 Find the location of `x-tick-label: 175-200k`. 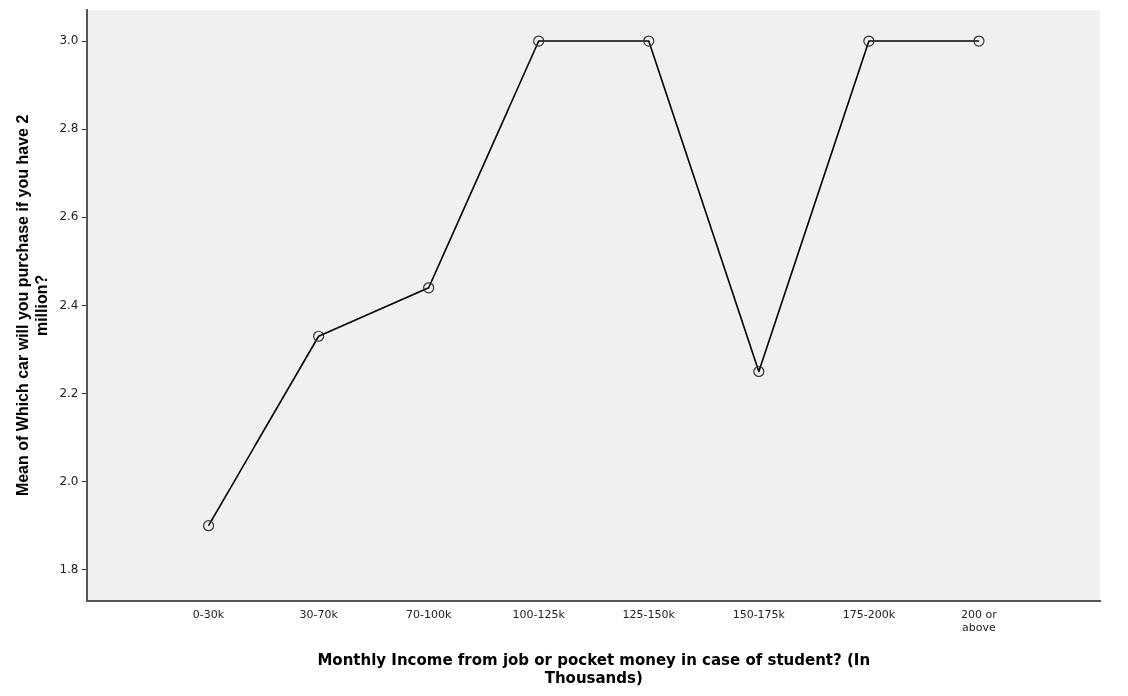

x-tick-label: 175-200k is located at coordinates (869, 615).